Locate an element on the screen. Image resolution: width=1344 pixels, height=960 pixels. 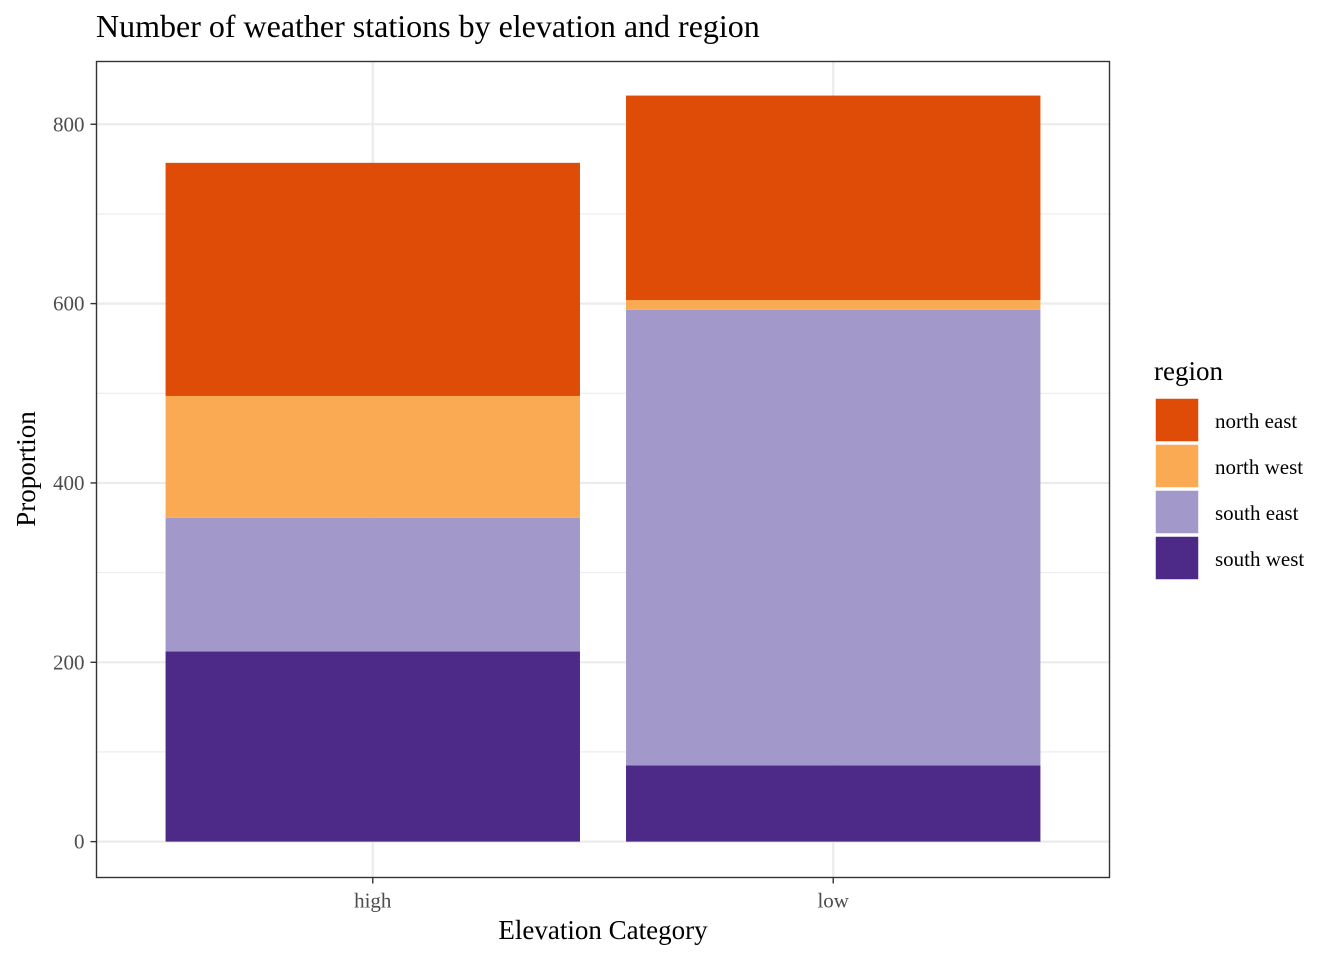
bar-high-north-west is located at coordinates (372, 456).